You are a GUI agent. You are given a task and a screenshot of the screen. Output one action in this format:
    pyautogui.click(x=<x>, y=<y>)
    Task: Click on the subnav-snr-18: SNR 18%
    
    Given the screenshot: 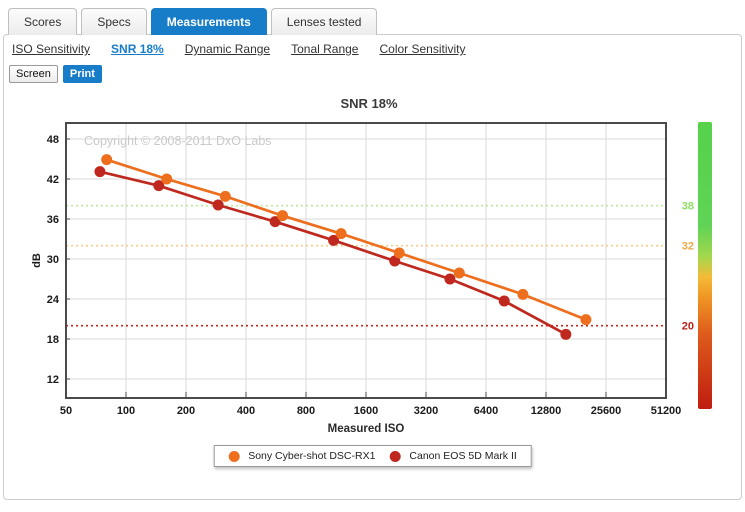 What is the action you would take?
    pyautogui.click(x=137, y=49)
    